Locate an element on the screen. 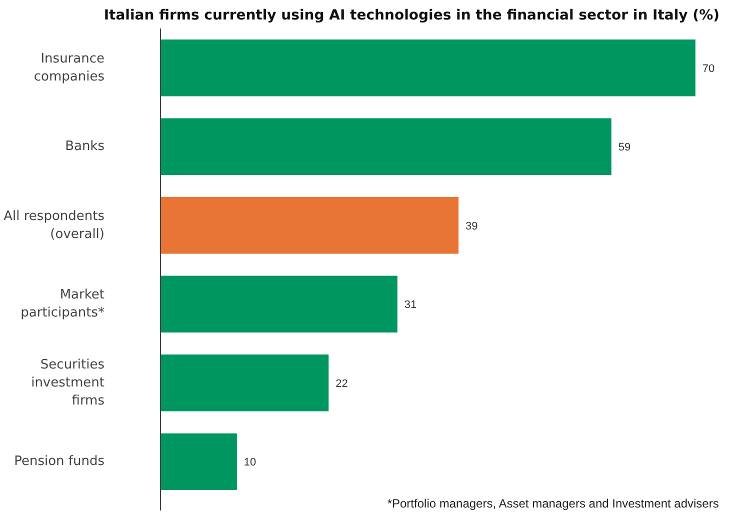 The width and height of the screenshot is (749, 515). data-label: 10 is located at coordinates (250, 462).